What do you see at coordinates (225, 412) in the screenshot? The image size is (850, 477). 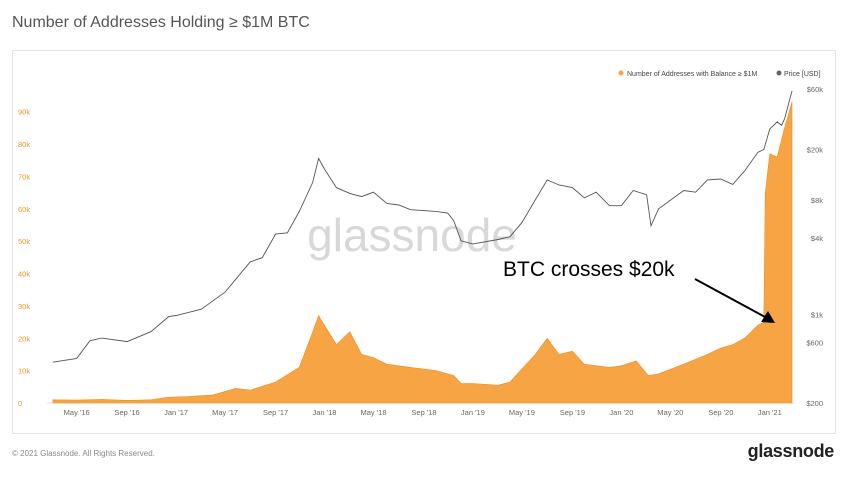 I see `x-axis-tick: May '17` at bounding box center [225, 412].